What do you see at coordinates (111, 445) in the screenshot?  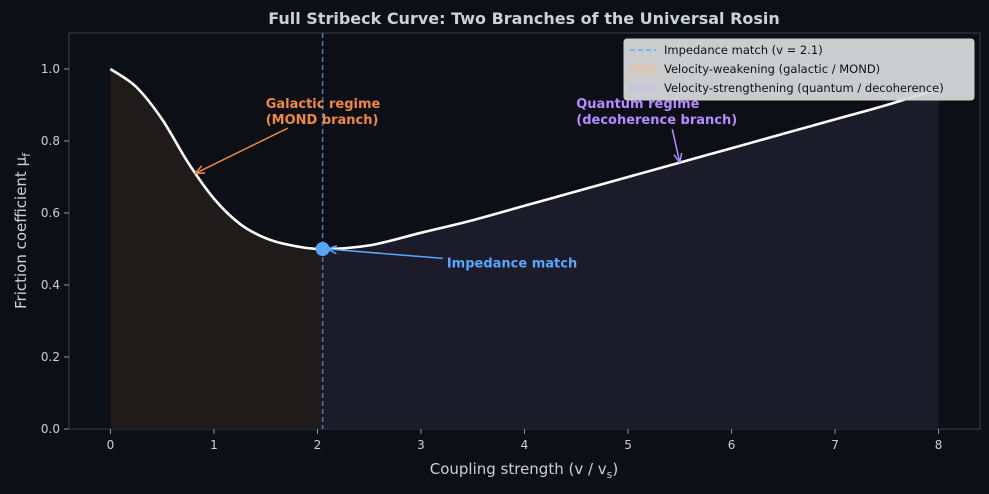 I see `x-tick-label: 0` at bounding box center [111, 445].